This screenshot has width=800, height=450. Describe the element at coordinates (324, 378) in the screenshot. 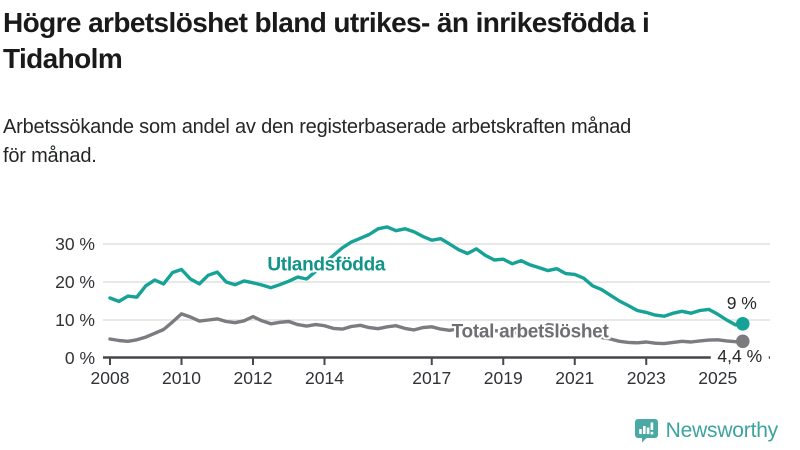

I see `x-axis-tick-label: 2014` at that location.